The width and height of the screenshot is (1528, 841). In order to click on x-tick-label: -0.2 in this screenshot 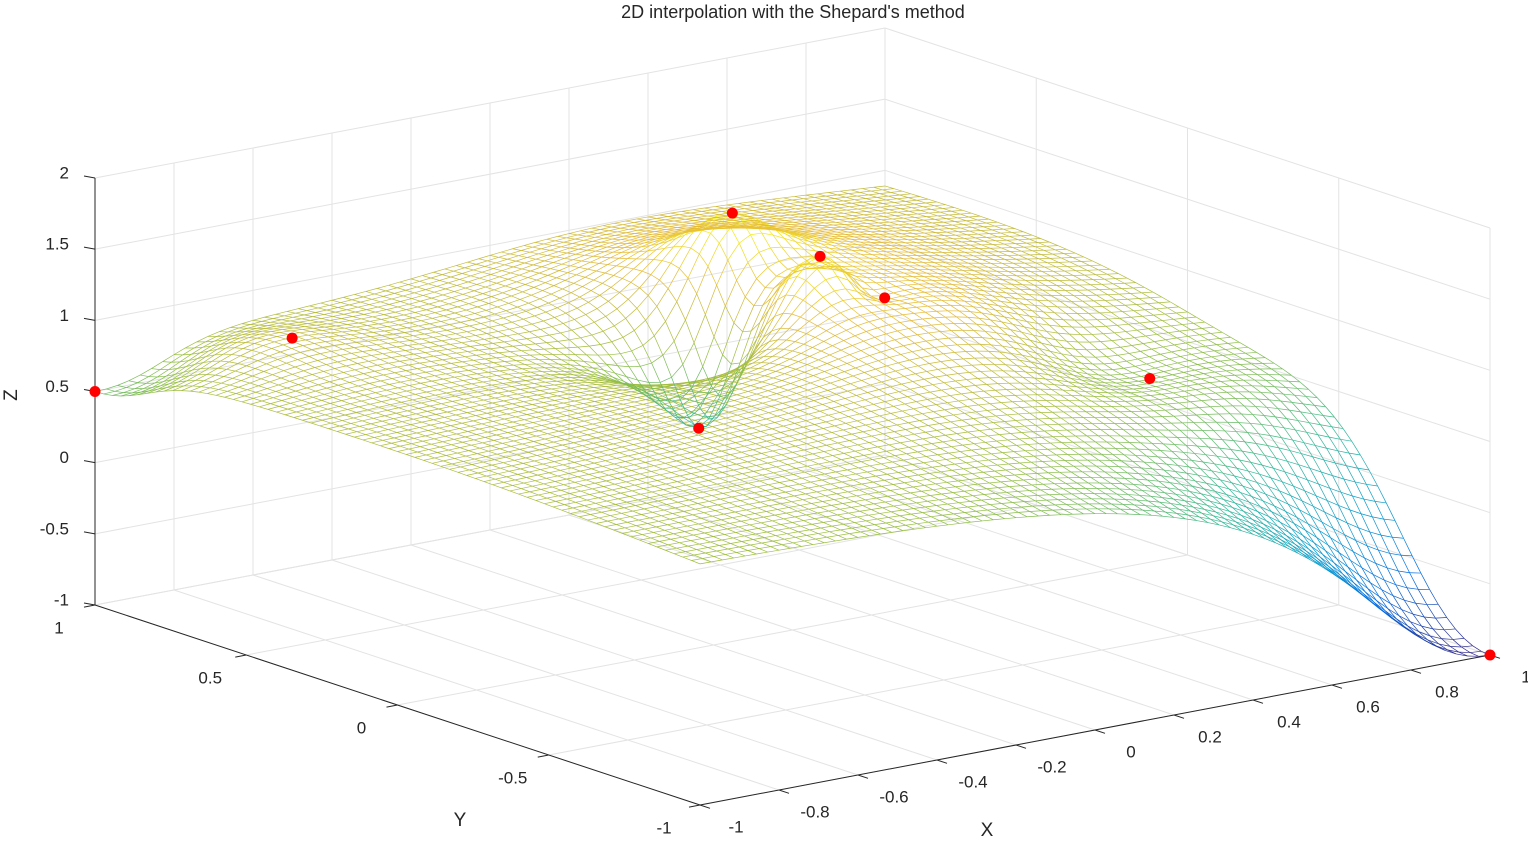, I will do `click(1051, 766)`.